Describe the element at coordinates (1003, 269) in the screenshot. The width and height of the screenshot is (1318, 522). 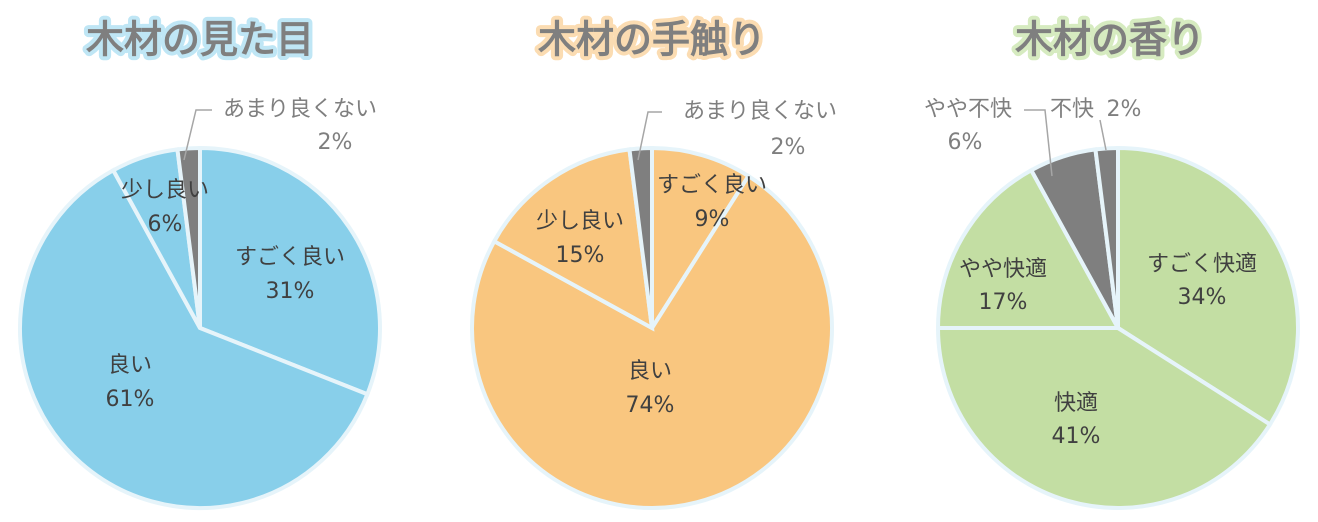
I see `slice-label: やや快適` at that location.